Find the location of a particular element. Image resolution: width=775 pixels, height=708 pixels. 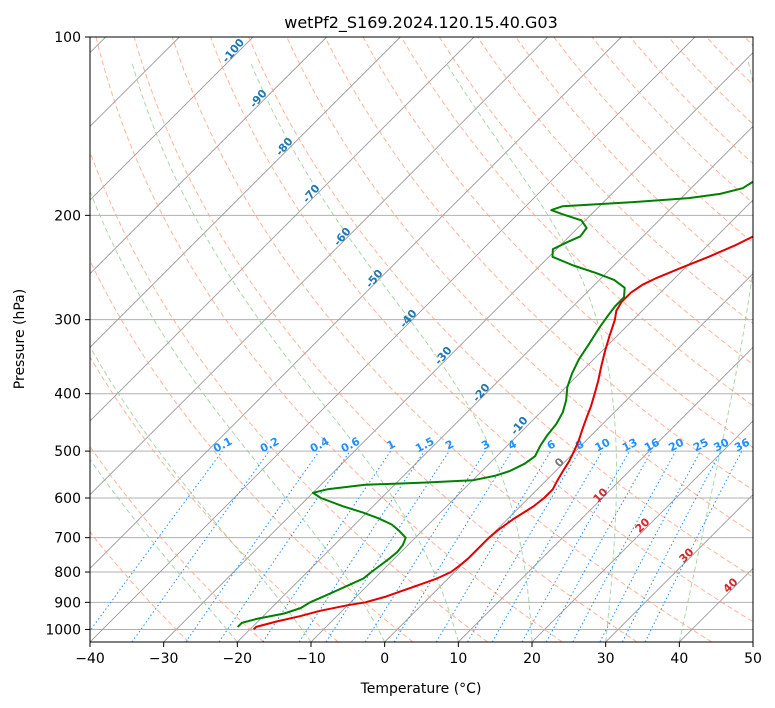

y-tick-label: 800 is located at coordinates (67, 573).